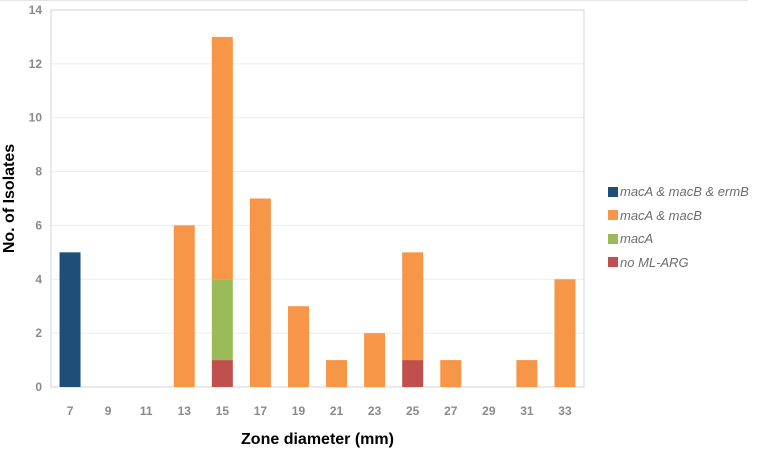 Image resolution: width=768 pixels, height=451 pixels. Describe the element at coordinates (36, 118) in the screenshot. I see `y-tick-label: 10` at that location.